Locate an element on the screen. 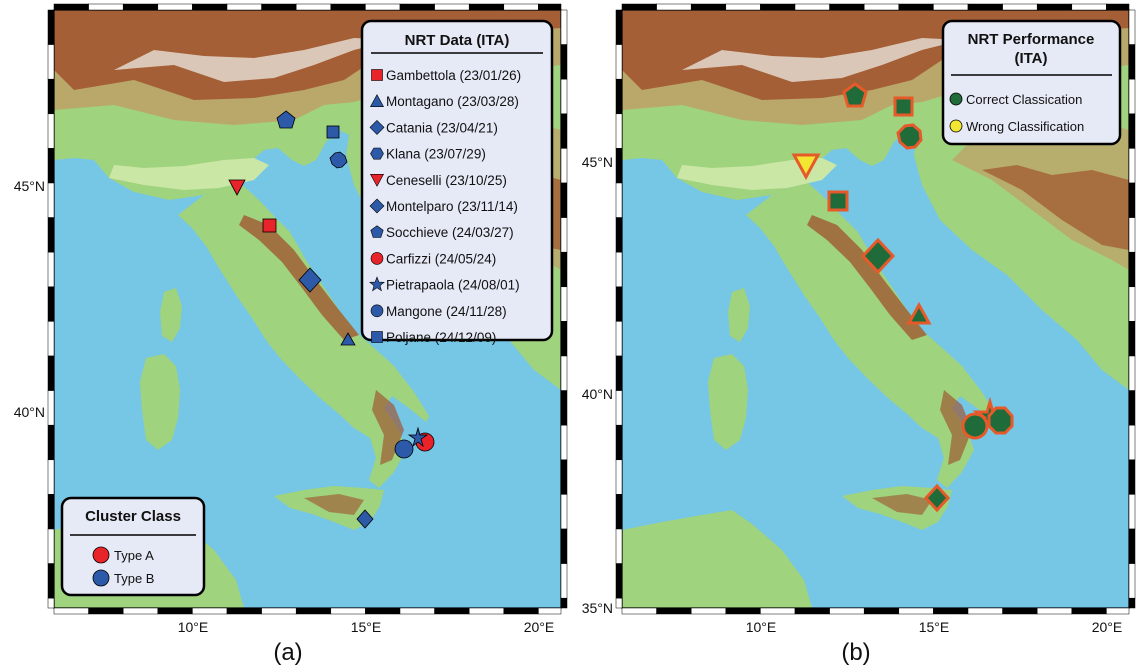 This screenshot has width=1138, height=666. marker-b-mangone is located at coordinates (975, 426).